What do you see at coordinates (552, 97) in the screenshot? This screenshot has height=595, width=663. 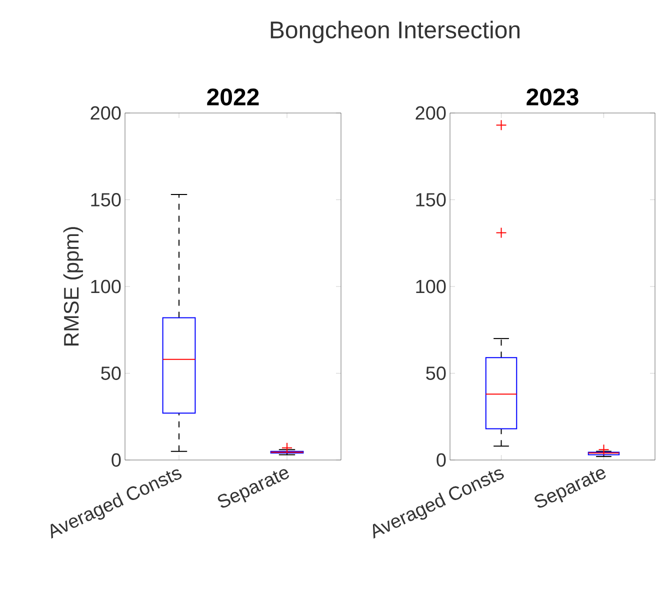 I see `chart-title: 2023` at bounding box center [552, 97].